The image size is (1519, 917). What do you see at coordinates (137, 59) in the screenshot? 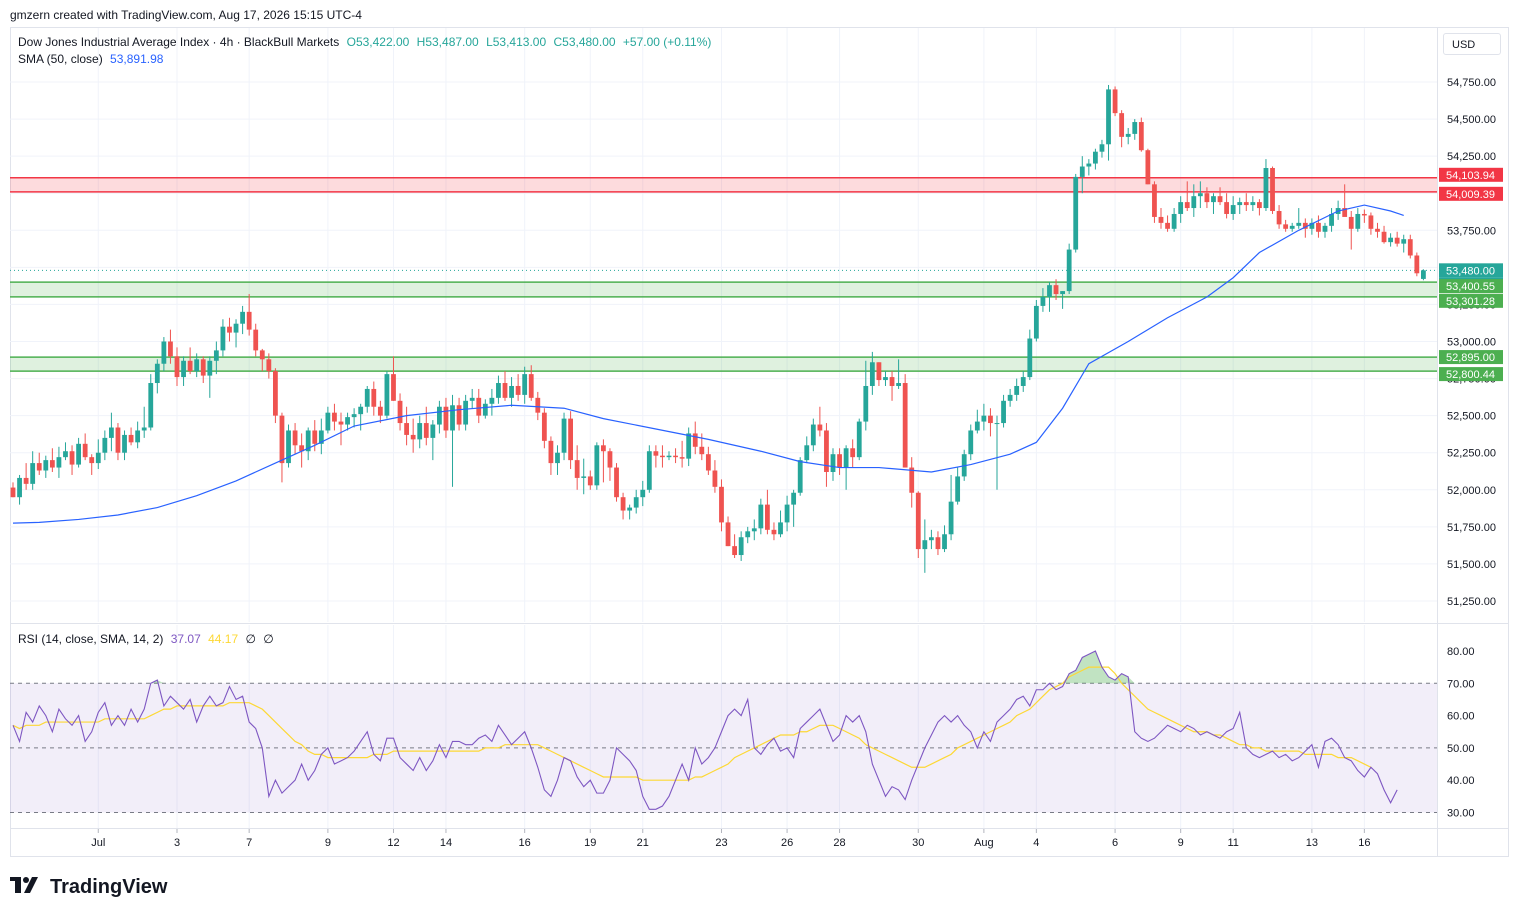
I see `sma-value: 53,891.98` at bounding box center [137, 59].